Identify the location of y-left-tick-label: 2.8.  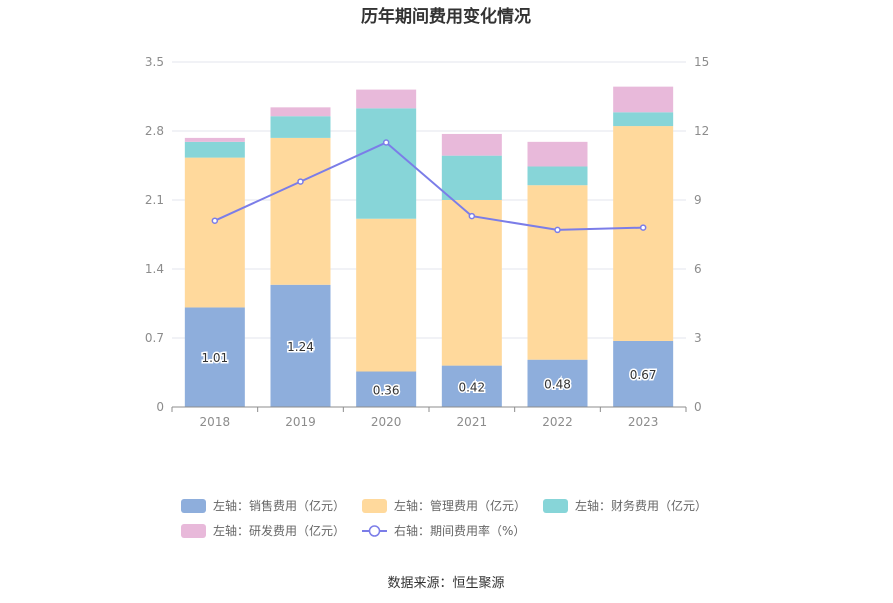
(154, 131).